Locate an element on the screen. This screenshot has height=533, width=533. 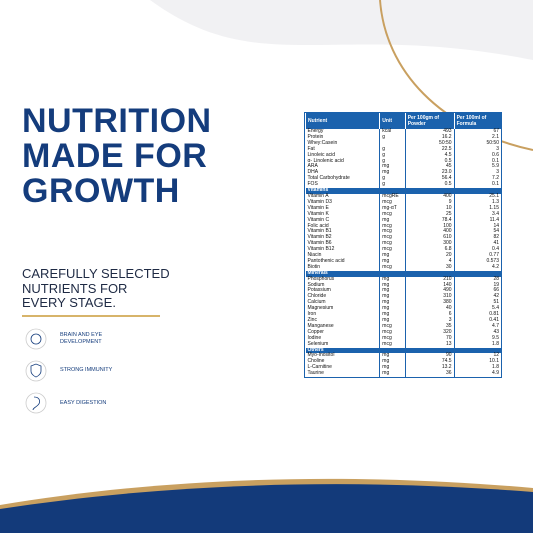
table-cell: 9.5 is located at coordinates (477, 338).